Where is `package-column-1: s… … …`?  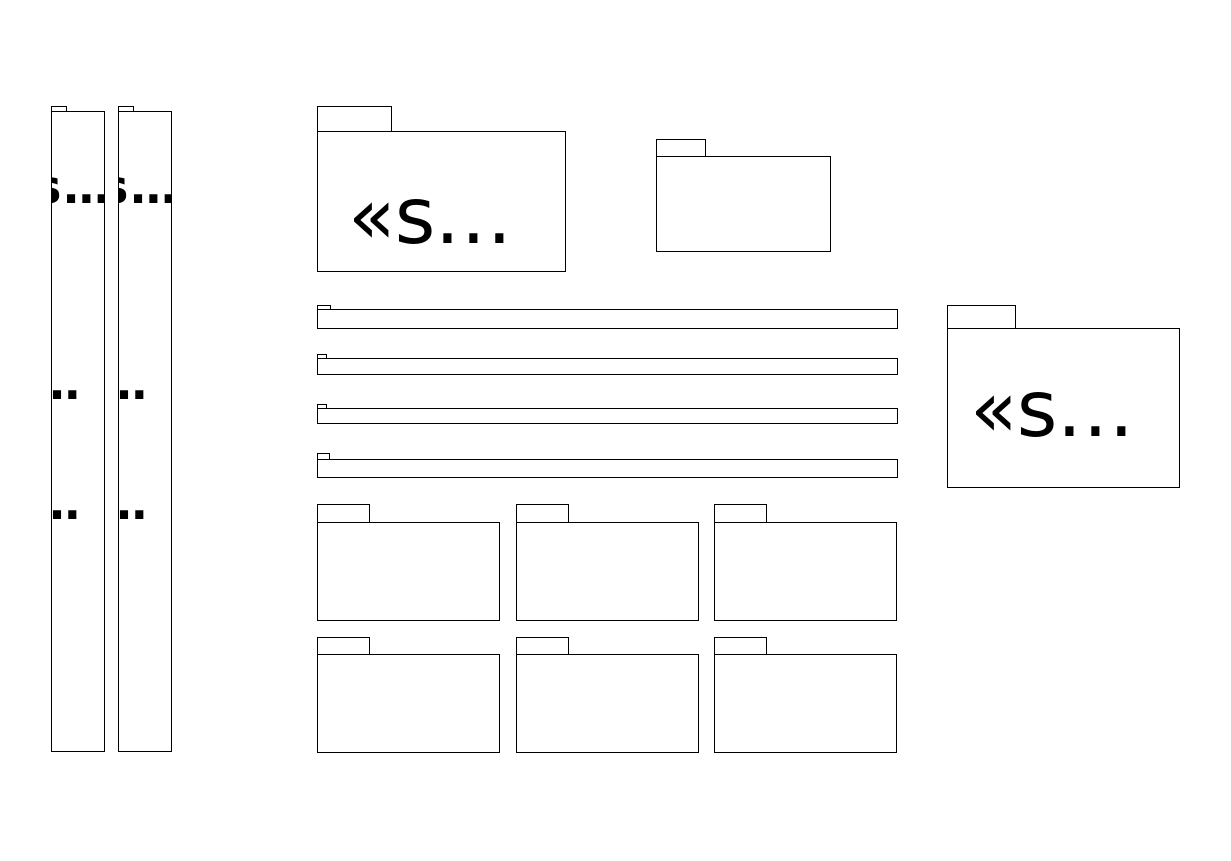 package-column-1: s… … … is located at coordinates (78, 429).